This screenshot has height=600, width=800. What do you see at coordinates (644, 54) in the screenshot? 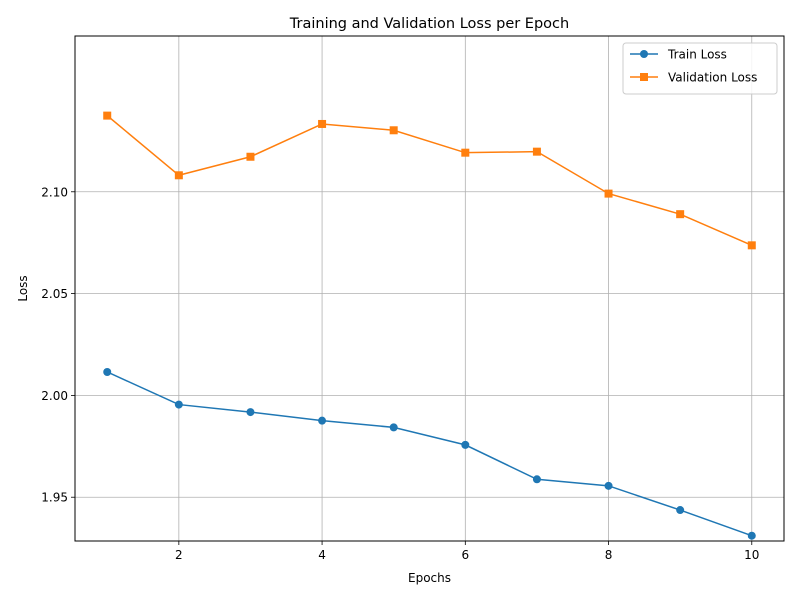
I see `legend-train-marker` at bounding box center [644, 54].